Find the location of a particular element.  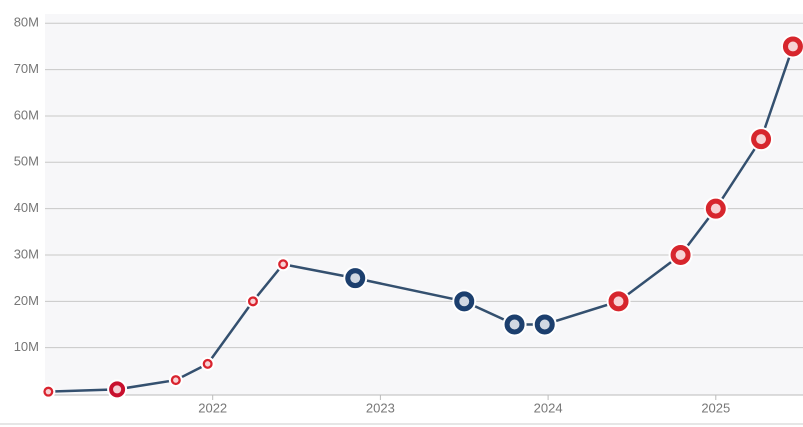

y-tick-label: 40M is located at coordinates (26, 207).